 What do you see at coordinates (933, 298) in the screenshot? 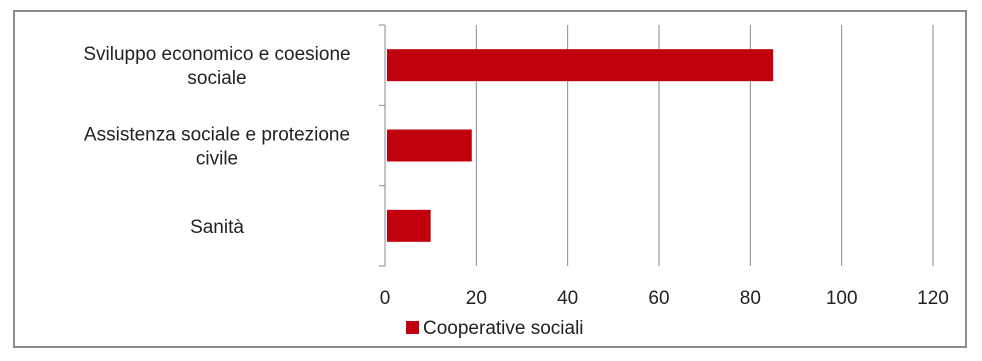
I see `x-tick-label: 120` at bounding box center [933, 298].